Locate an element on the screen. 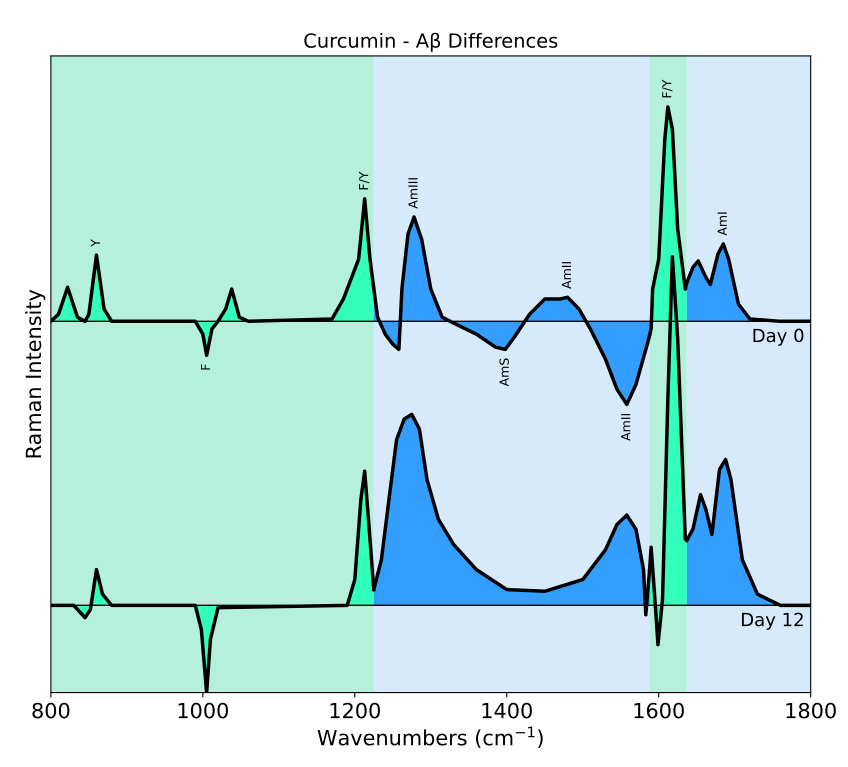 The width and height of the screenshot is (848, 767). x-tick-label: 1600 is located at coordinates (659, 710).